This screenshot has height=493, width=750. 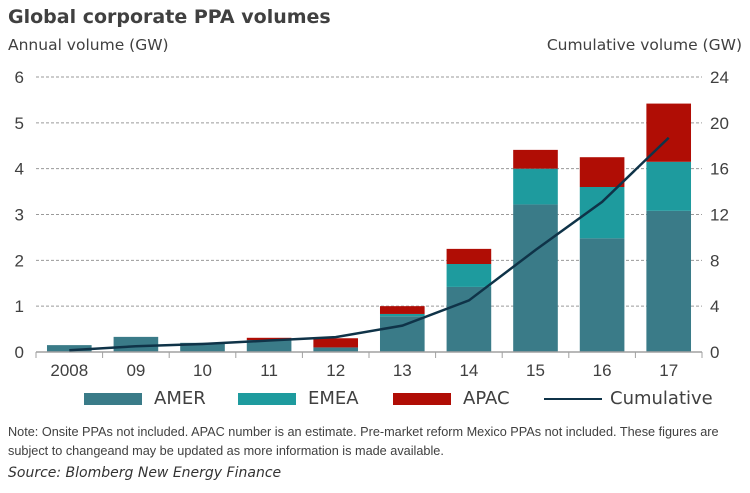 I want to click on right-tick-label: 20, so click(x=719, y=123).